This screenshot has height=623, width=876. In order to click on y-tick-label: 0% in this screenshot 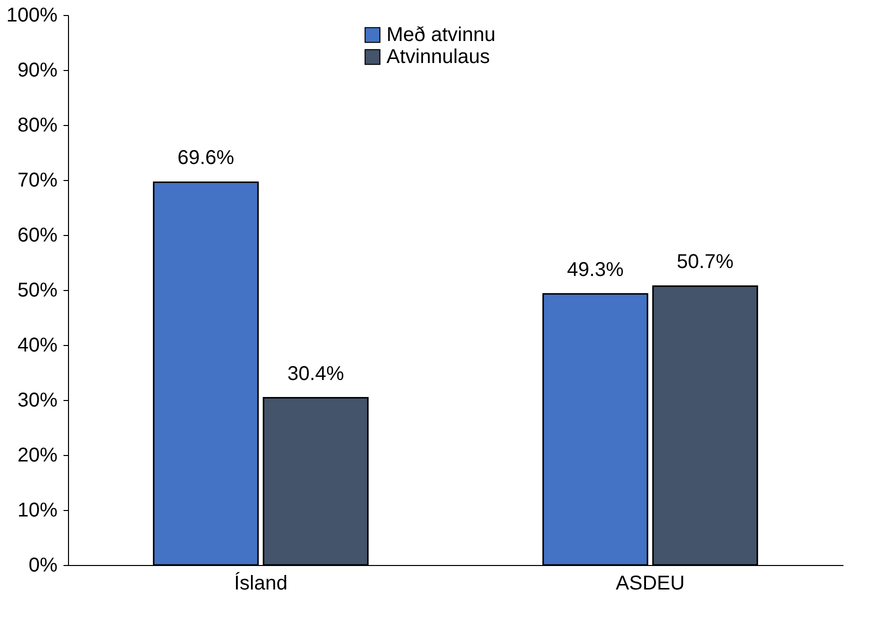, I will do `click(43, 565)`.